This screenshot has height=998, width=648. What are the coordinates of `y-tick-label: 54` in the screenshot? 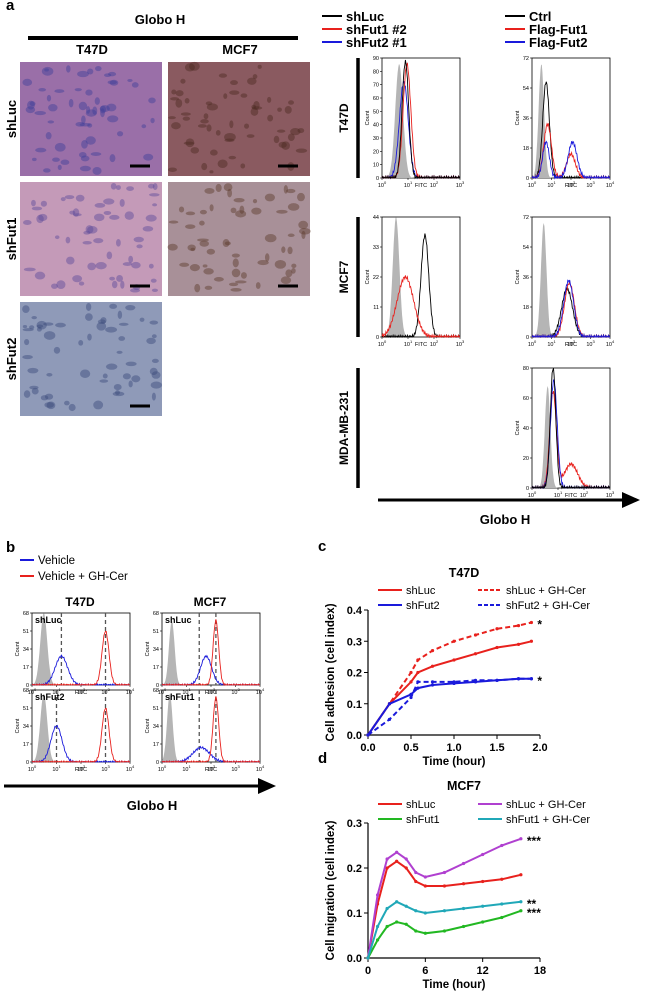 It's located at (526, 89).